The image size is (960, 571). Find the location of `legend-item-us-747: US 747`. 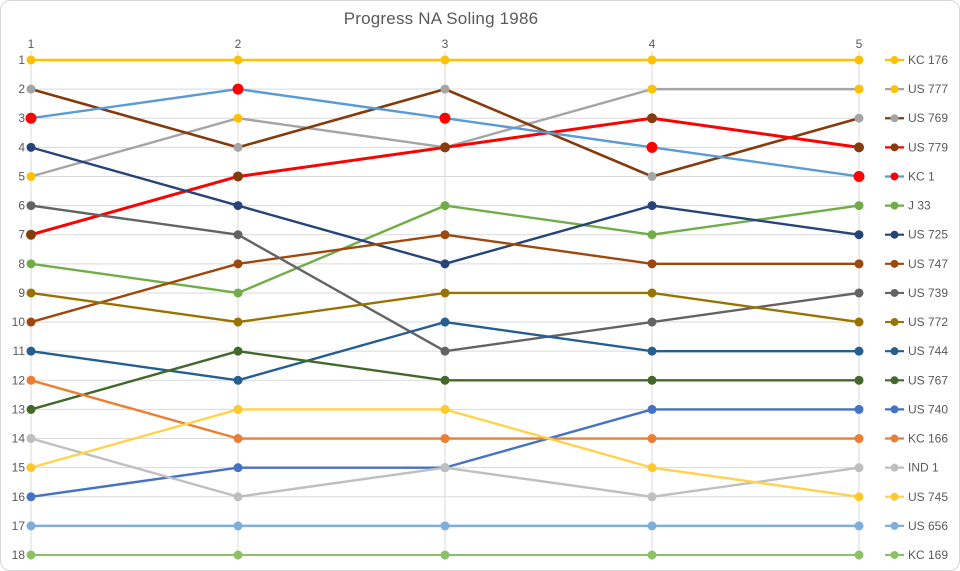

legend-item-us-747: US 747 is located at coordinates (916, 264).